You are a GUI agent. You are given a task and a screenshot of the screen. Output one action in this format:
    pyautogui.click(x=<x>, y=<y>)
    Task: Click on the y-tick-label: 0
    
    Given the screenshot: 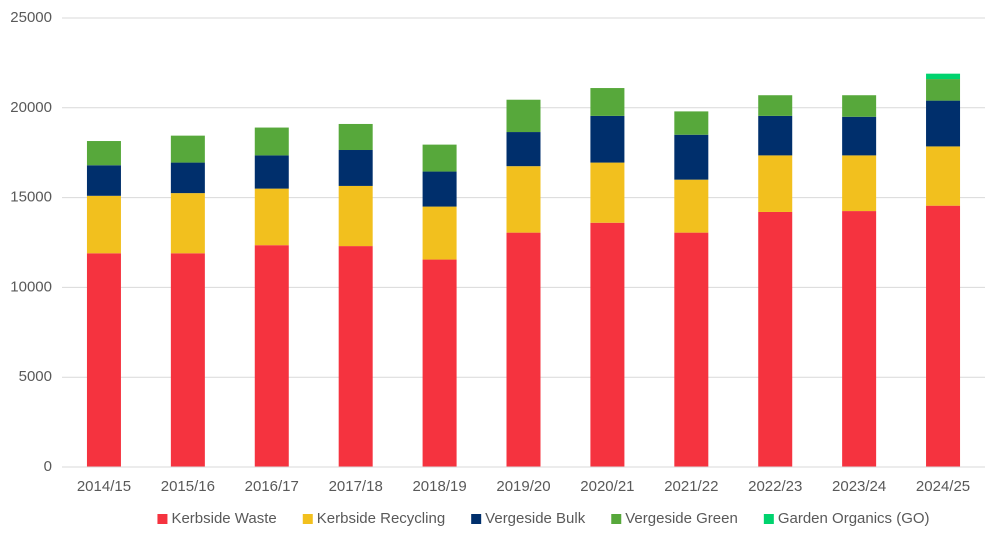 What is the action you would take?
    pyautogui.click(x=48, y=466)
    